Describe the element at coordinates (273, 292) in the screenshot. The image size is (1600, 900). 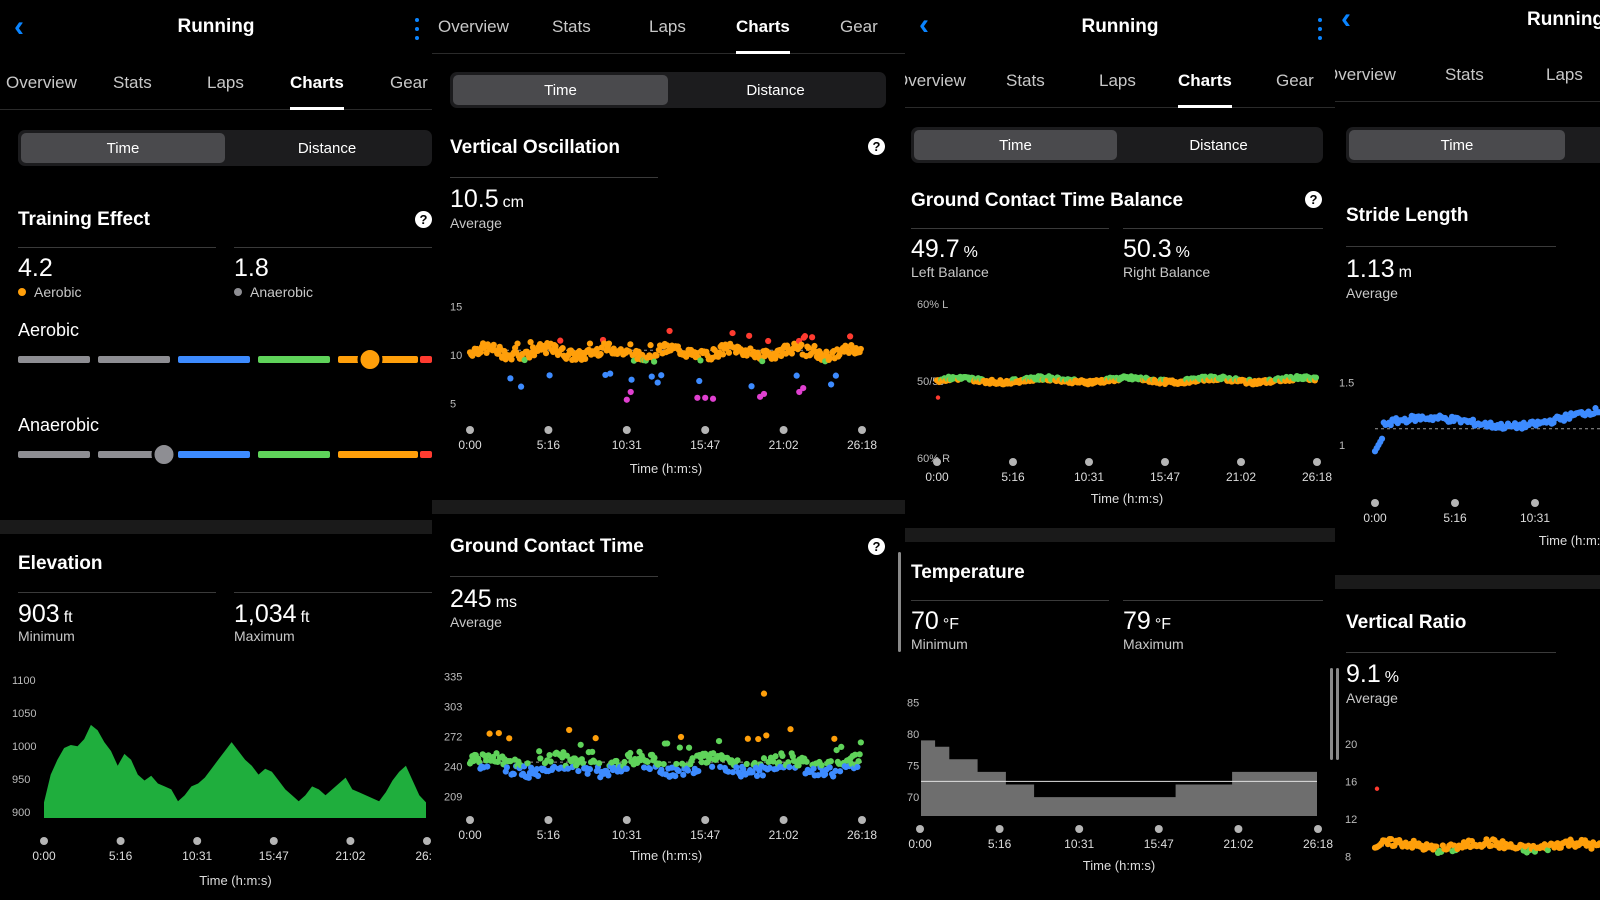
I see `anaerobic-label: Anaerobic` at that location.